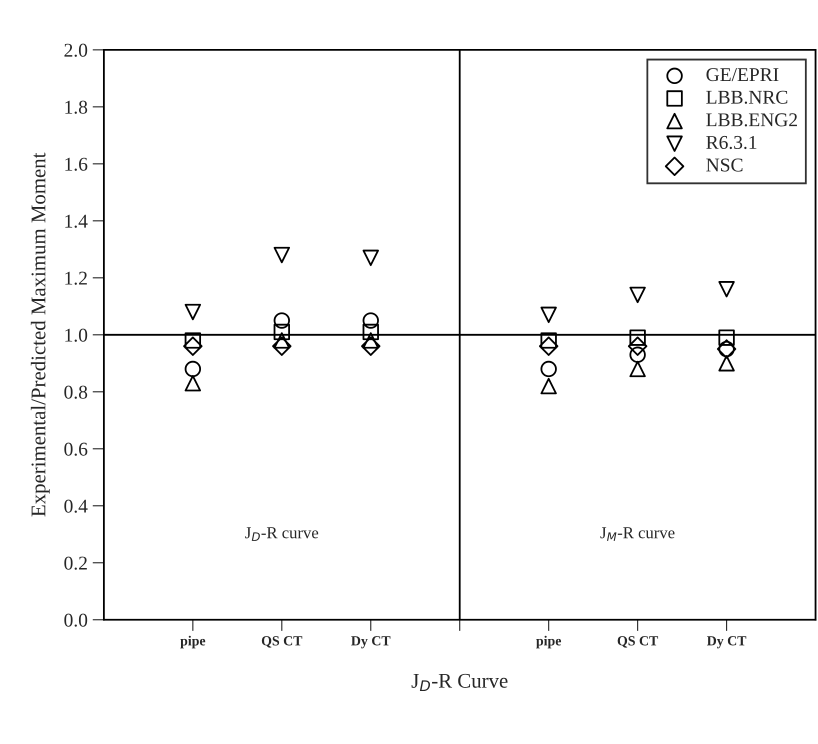  I want to click on y-tick-label: 0.4, so click(76, 506).